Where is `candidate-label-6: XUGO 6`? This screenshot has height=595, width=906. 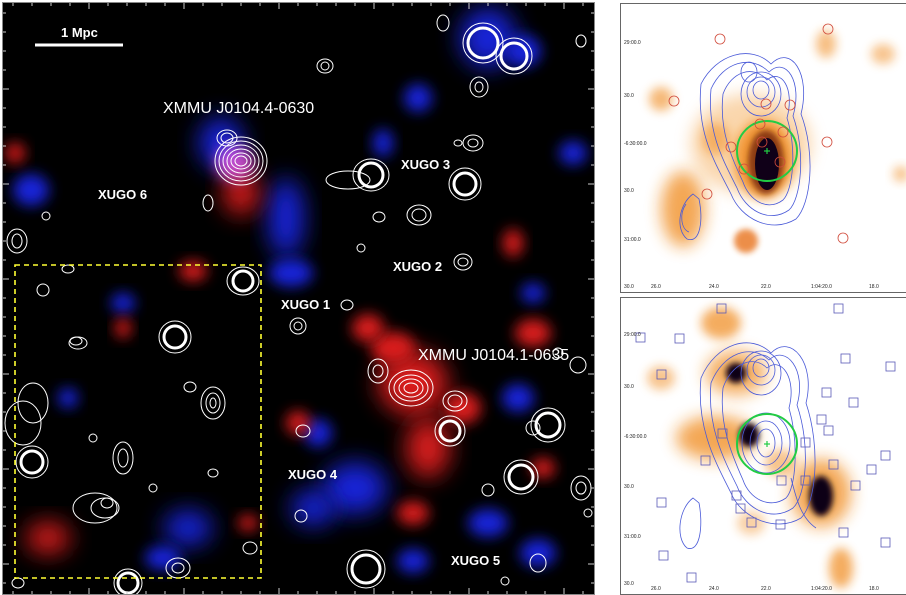
candidate-label-6: XUGO 6 is located at coordinates (122, 194).